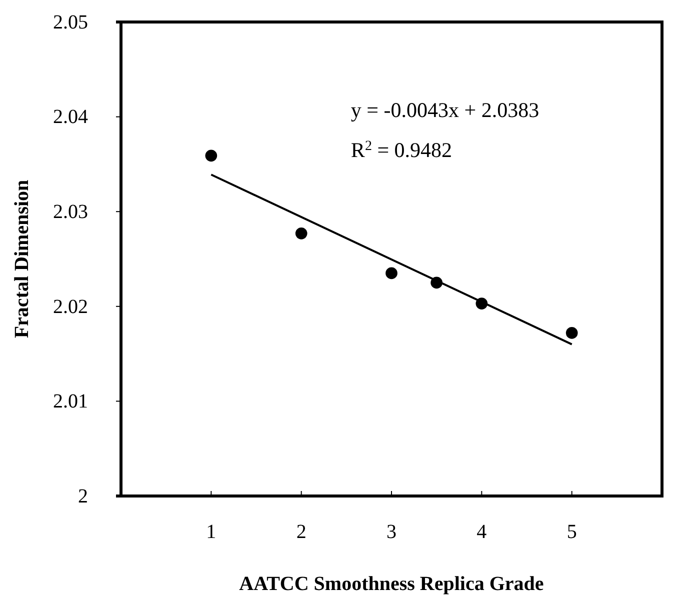 Image resolution: width=674 pixels, height=602 pixels. I want to click on y-tick-label: 2.02, so click(70, 307).